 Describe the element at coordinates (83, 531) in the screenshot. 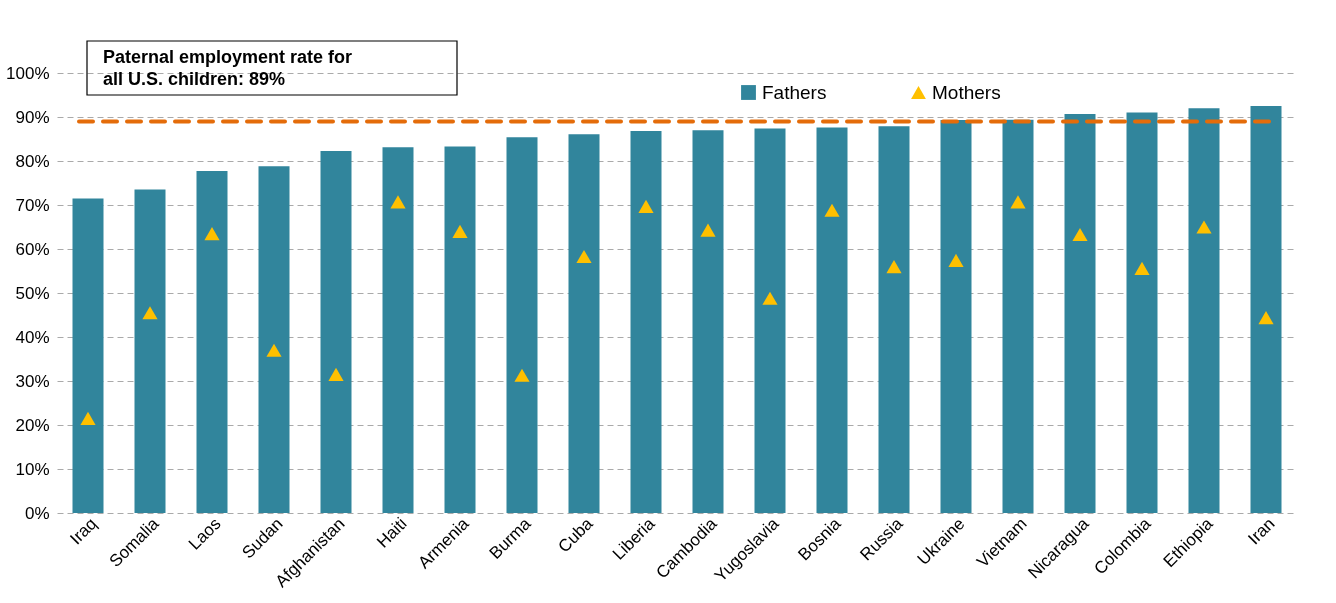

I see `x-tick-label: Iraq` at that location.